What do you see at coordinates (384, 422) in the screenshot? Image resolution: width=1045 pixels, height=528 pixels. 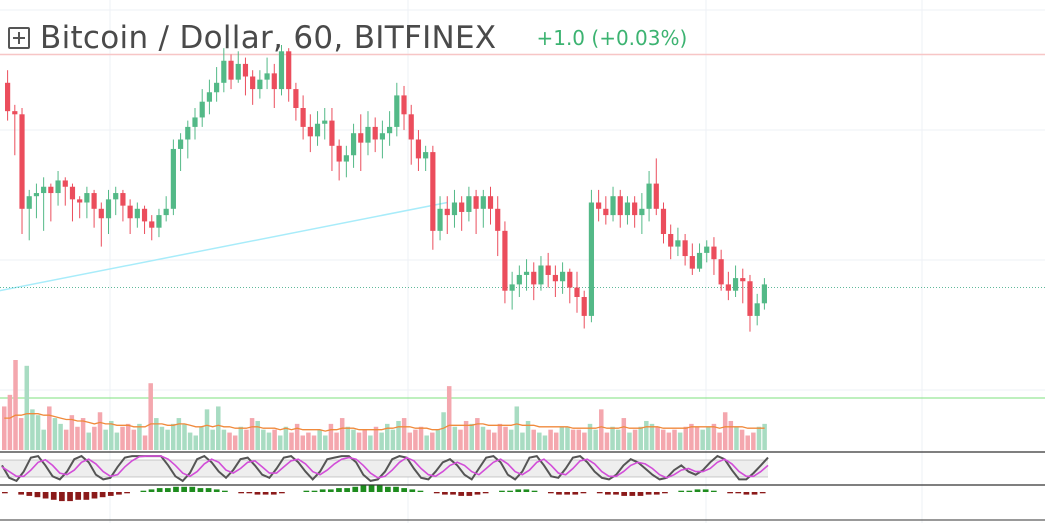 I see `volume-ma-line` at bounding box center [384, 422].